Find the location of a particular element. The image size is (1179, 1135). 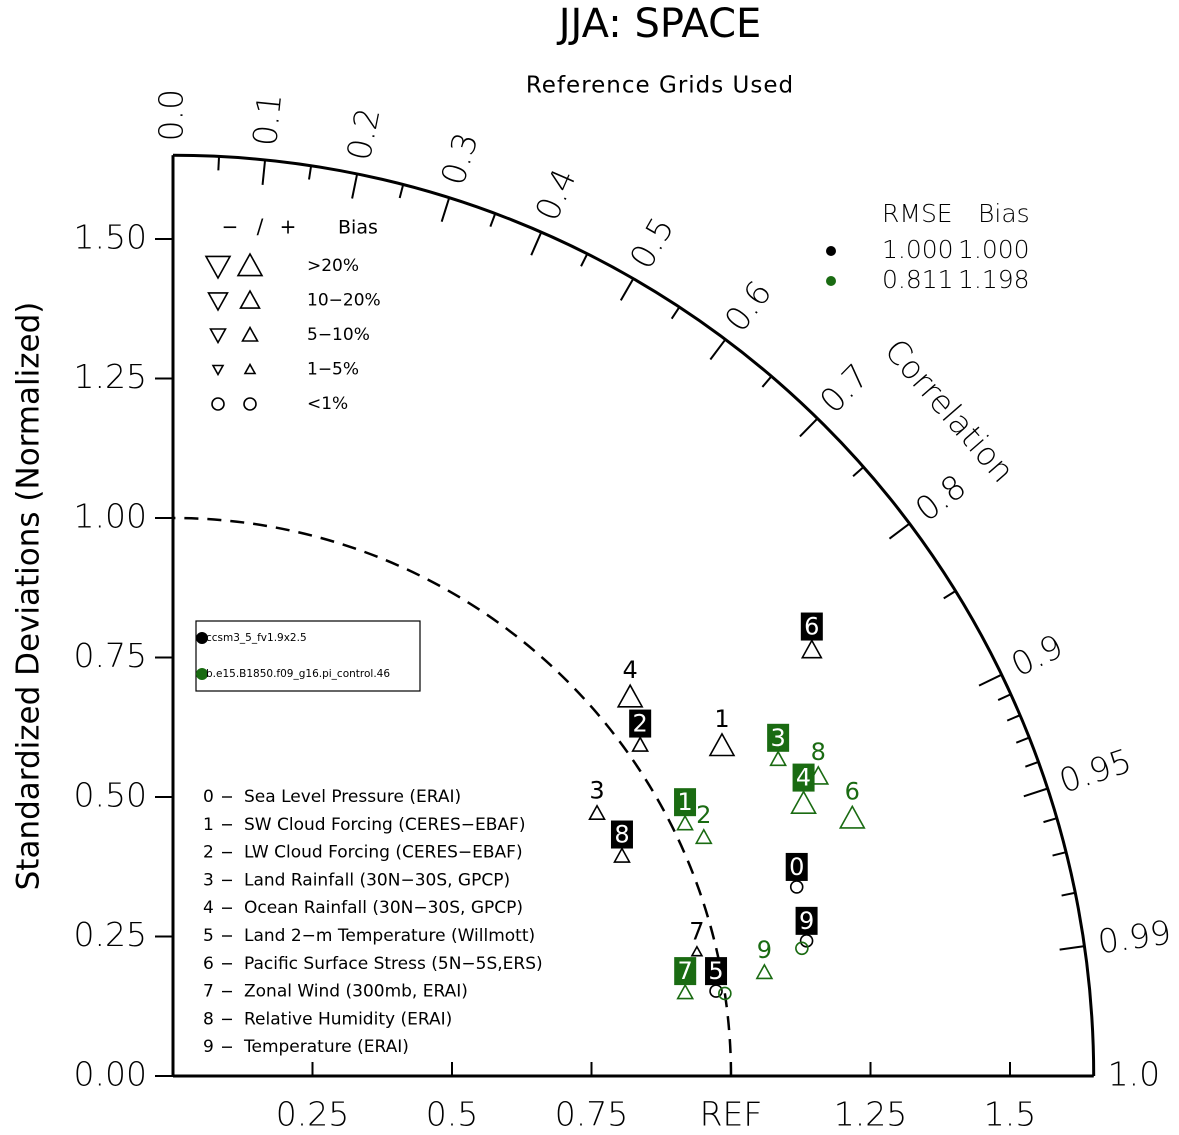

variable-id: 2 is located at coordinates (208, 853).